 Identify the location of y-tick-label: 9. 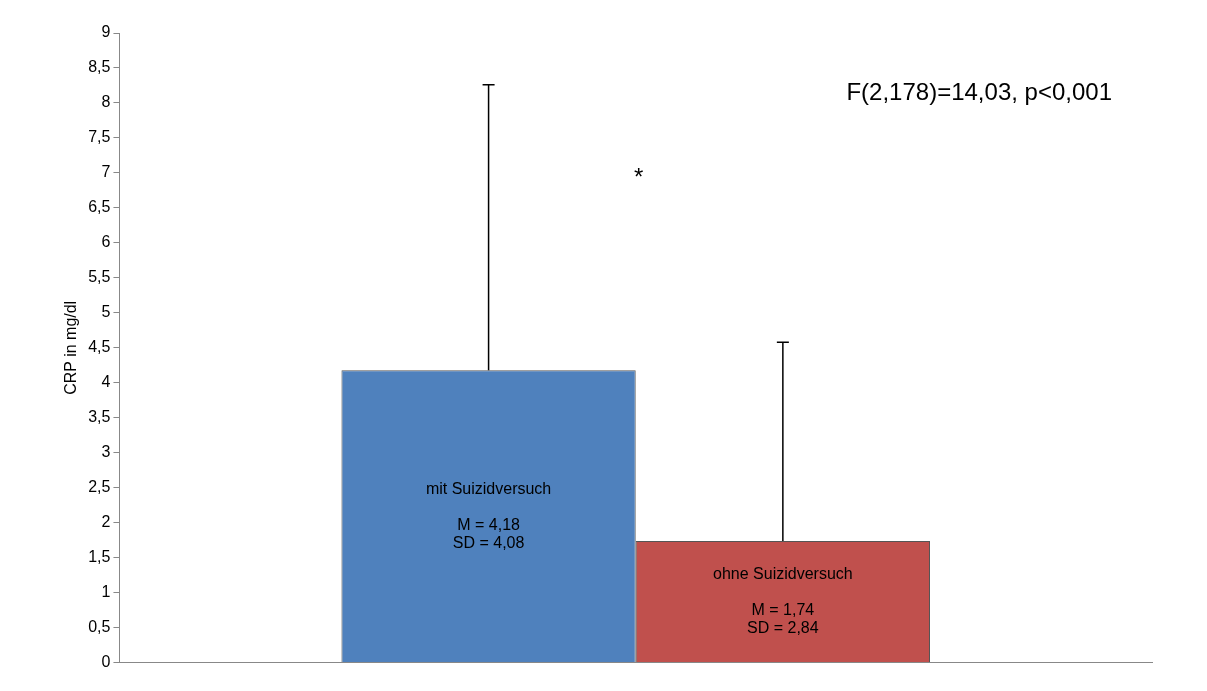
(106, 32).